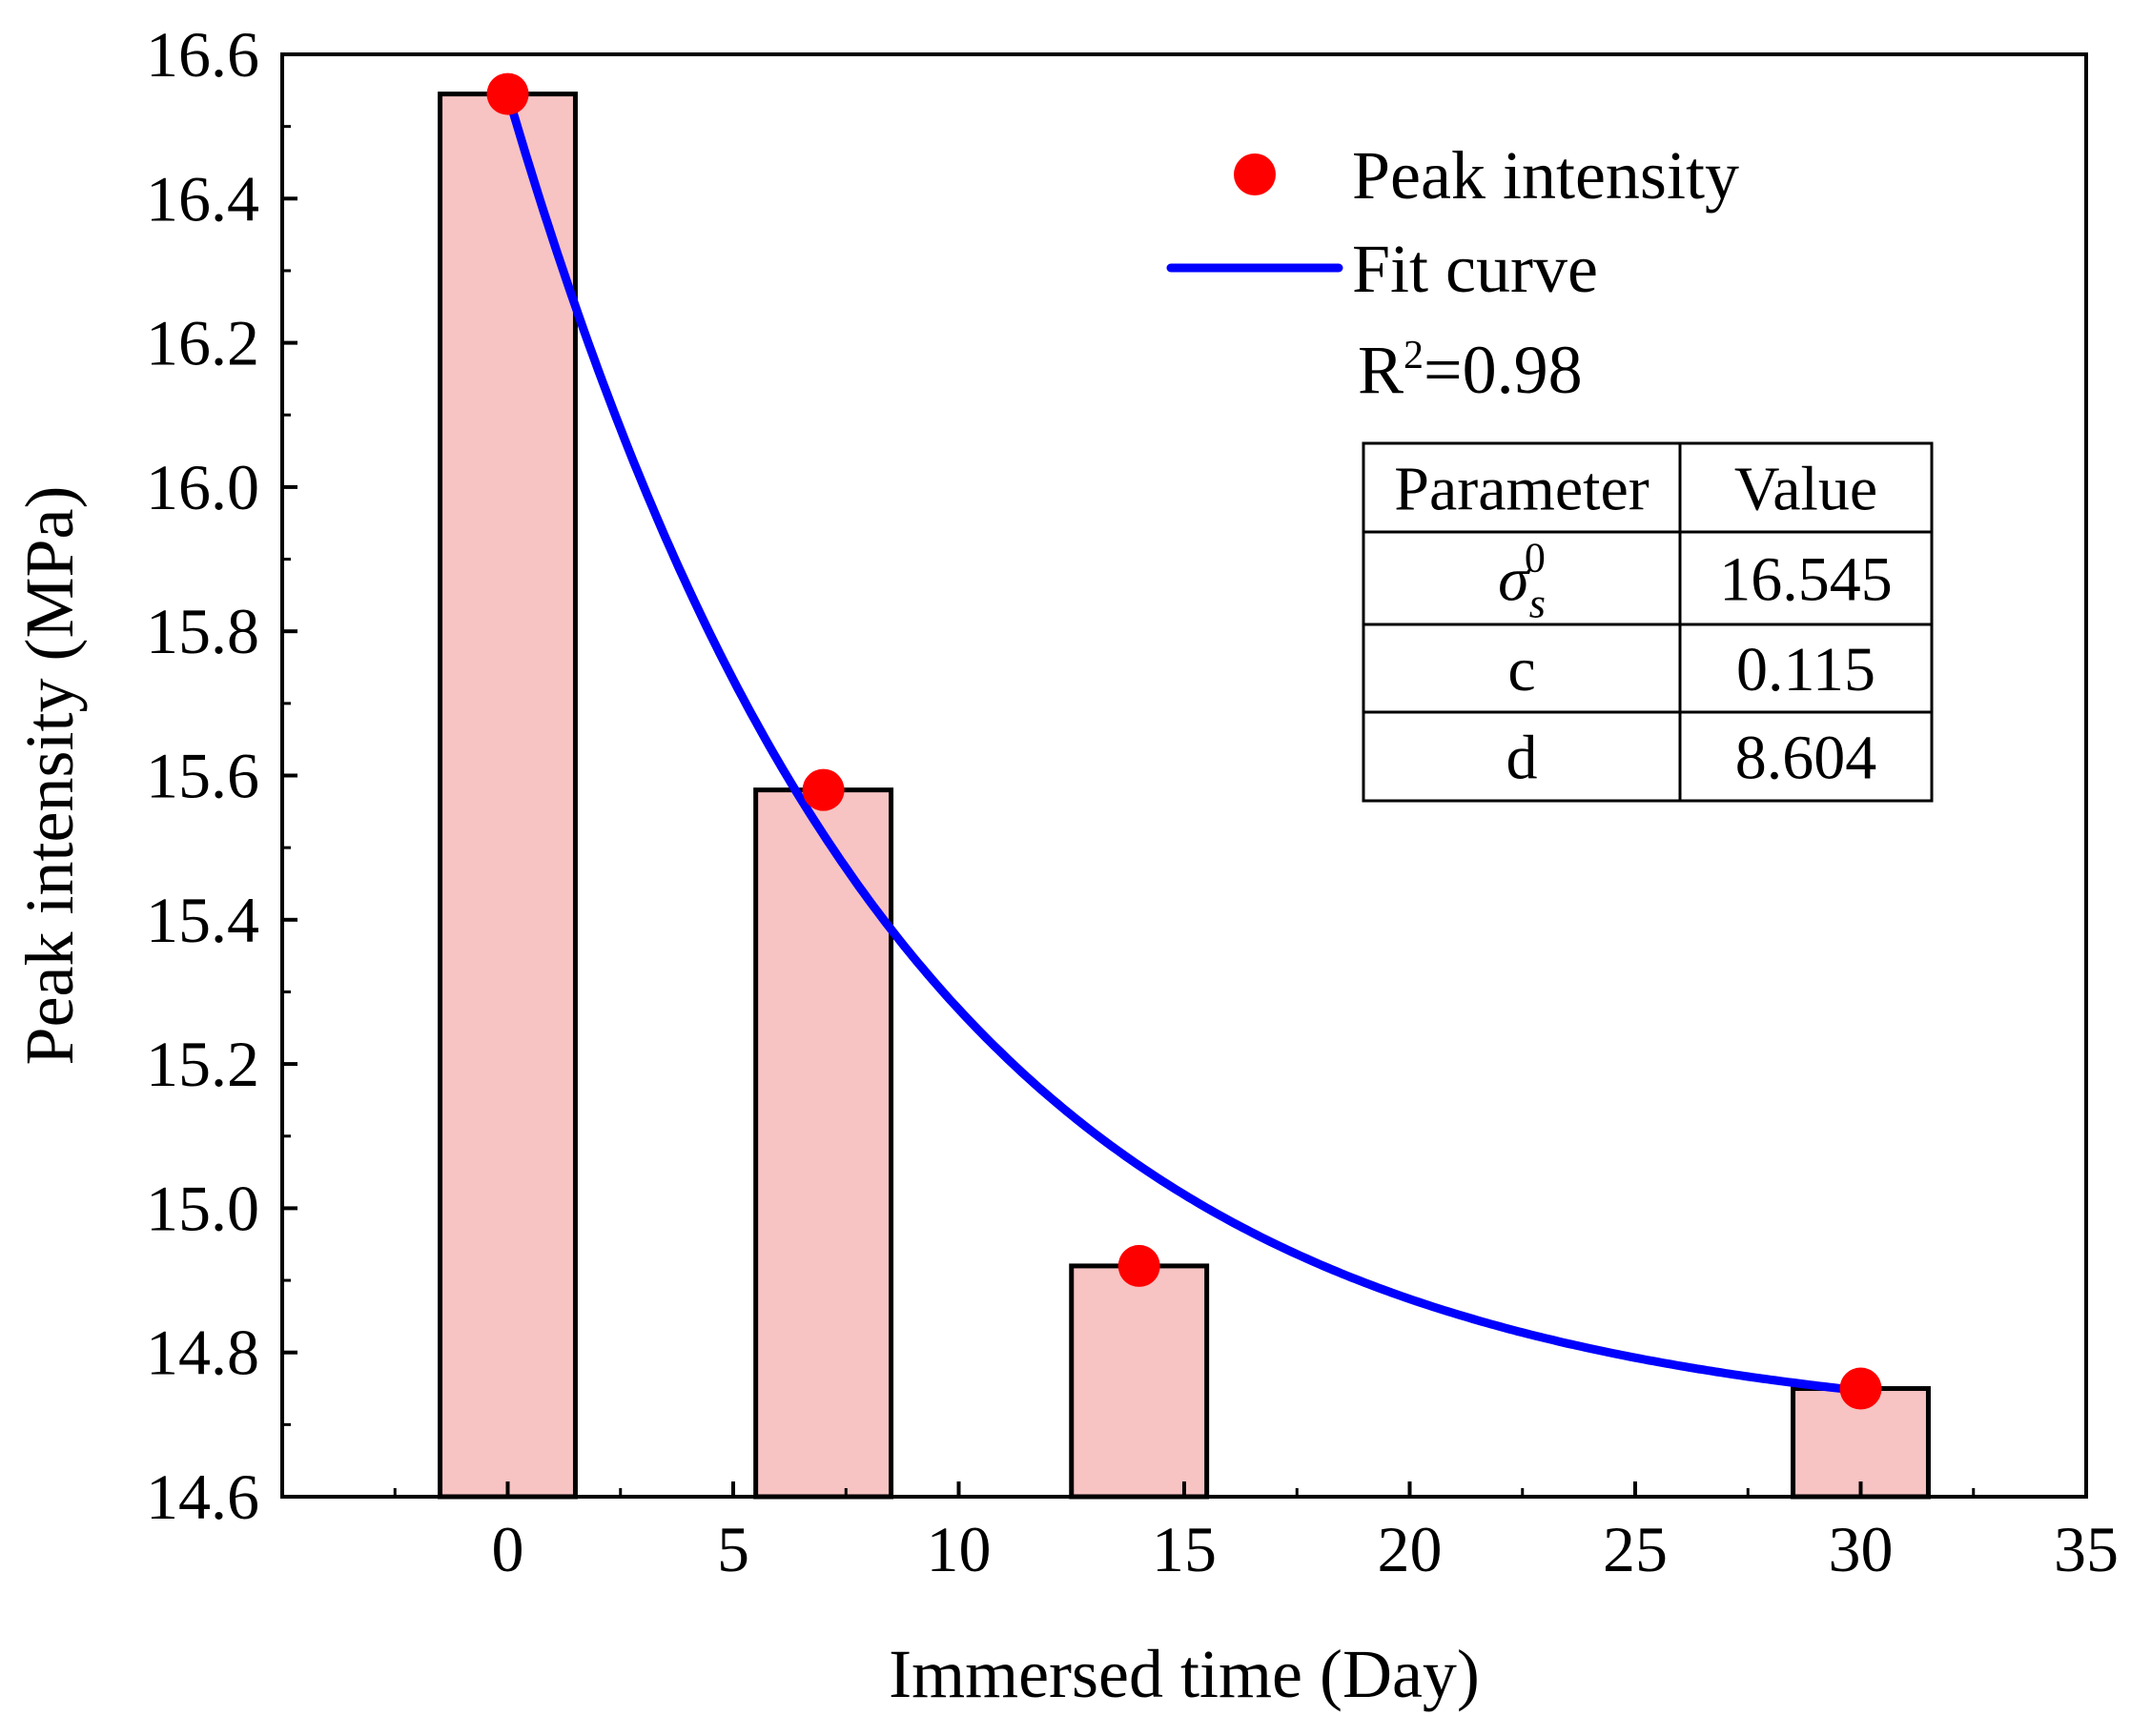  What do you see at coordinates (1184, 1674) in the screenshot?
I see `x-axis-title: Immersed time (Day)` at bounding box center [1184, 1674].